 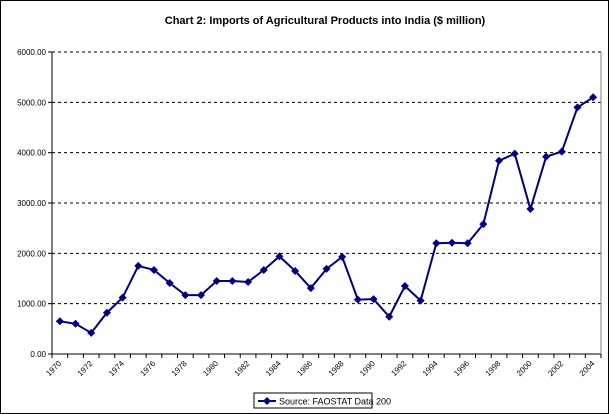 I want to click on x-tick-label: 2004, so click(x=587, y=368).